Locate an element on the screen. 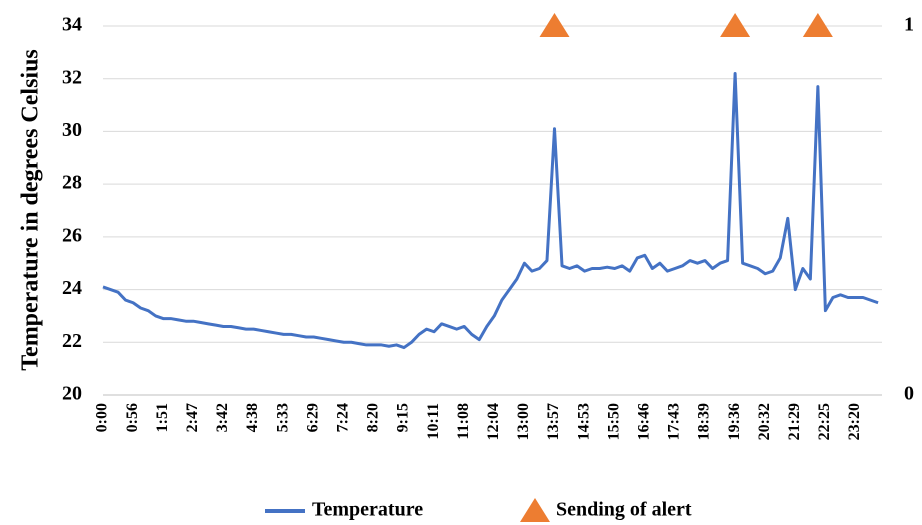  x-tick-label: 6:29 is located at coordinates (312, 417).